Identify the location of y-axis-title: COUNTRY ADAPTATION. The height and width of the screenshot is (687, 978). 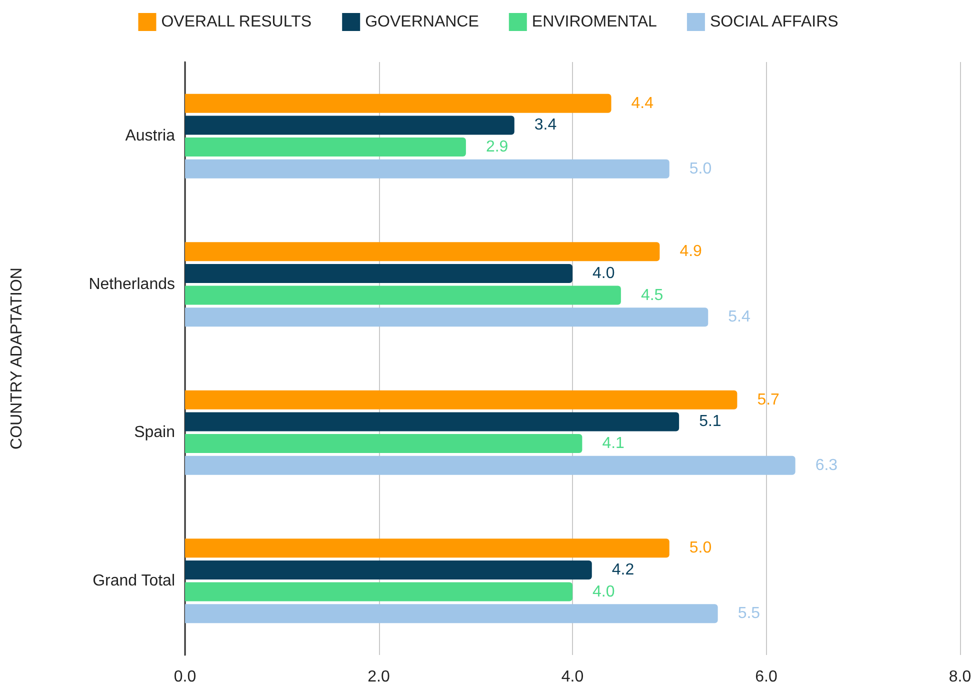
(17, 359).